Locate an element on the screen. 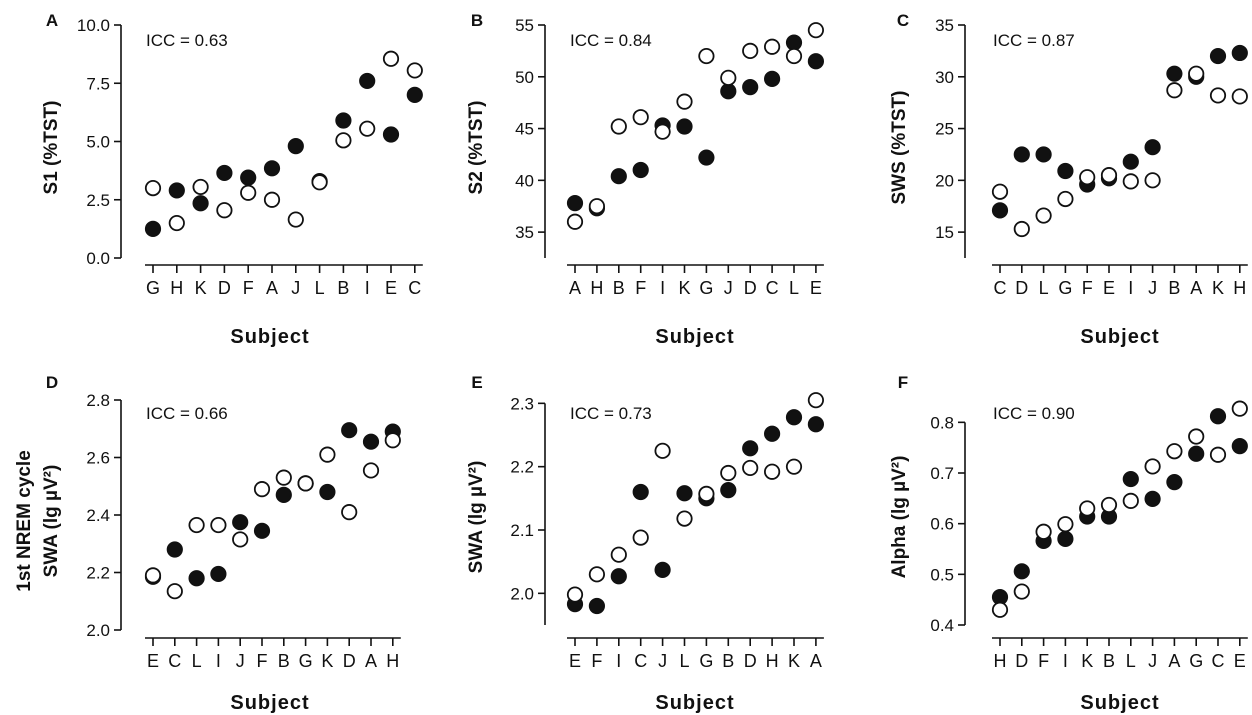  panel-letter: F is located at coordinates (903, 382).